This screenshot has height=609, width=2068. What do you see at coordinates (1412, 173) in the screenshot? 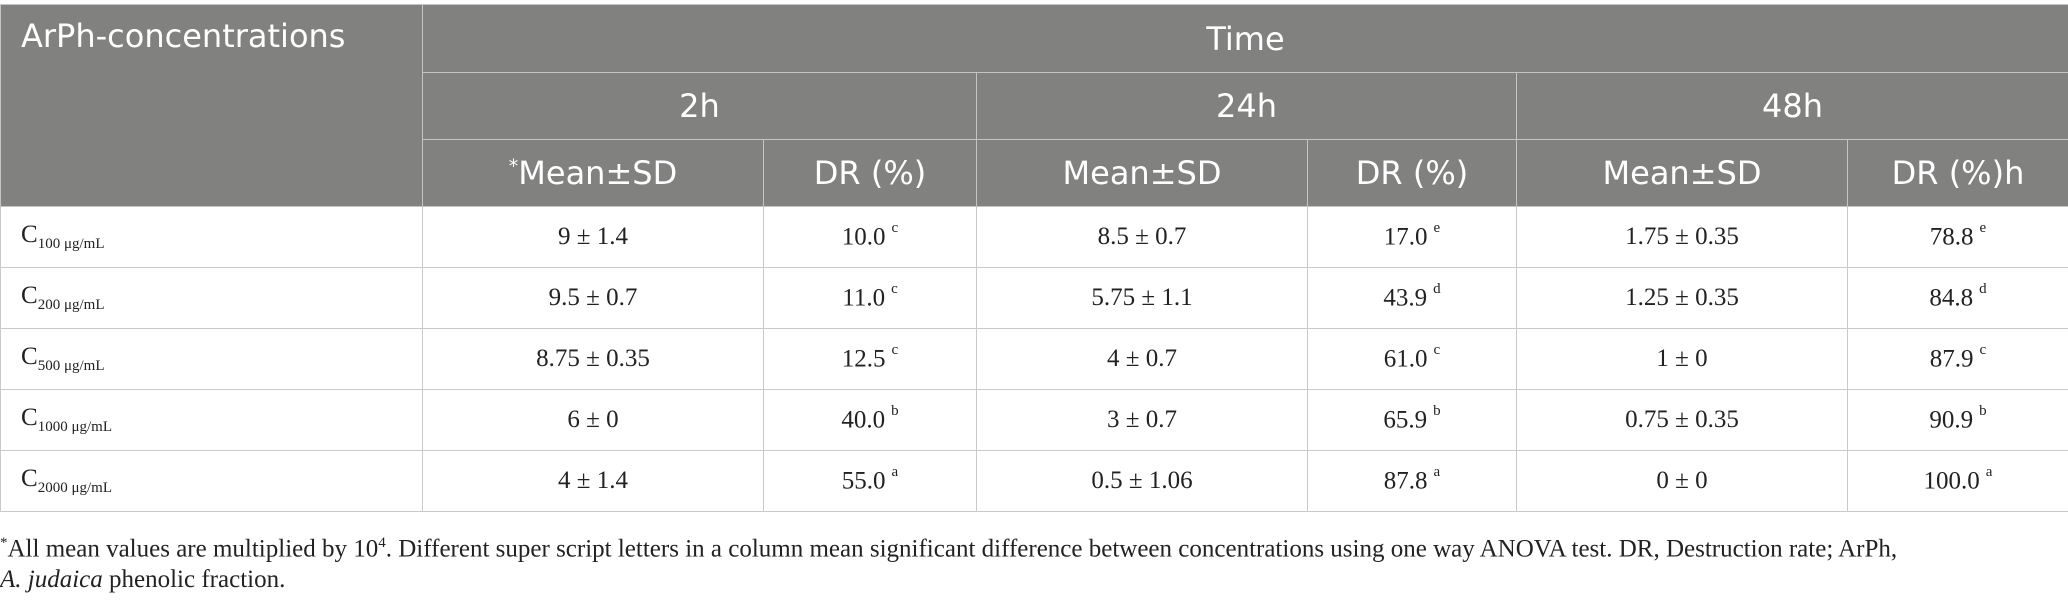
I see `header-dr-24h: DR (%)` at bounding box center [1412, 173].